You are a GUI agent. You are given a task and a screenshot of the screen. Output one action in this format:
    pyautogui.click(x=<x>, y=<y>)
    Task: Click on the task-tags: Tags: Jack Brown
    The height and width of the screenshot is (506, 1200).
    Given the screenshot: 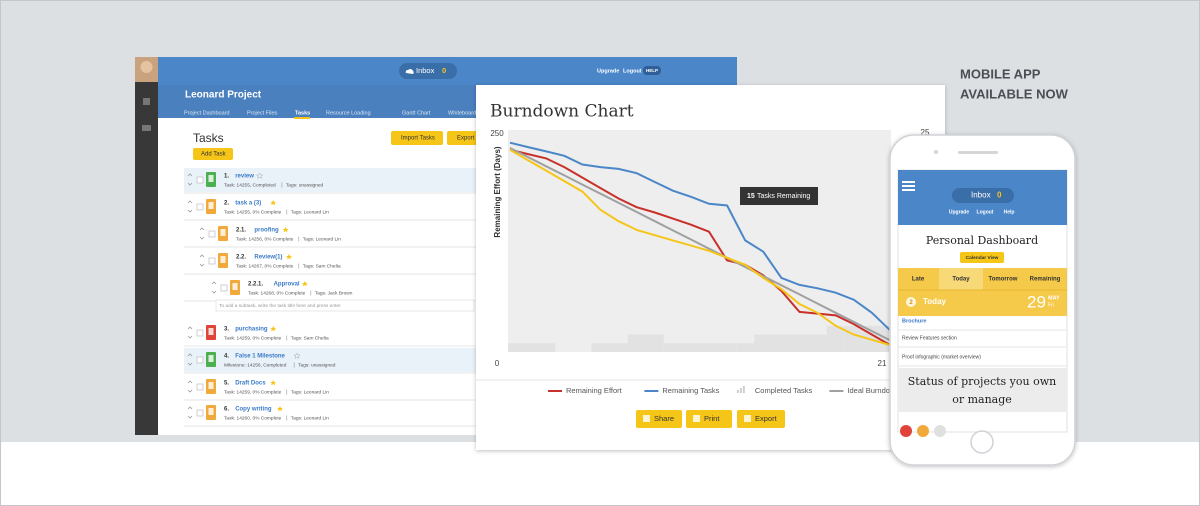 What is the action you would take?
    pyautogui.click(x=334, y=293)
    